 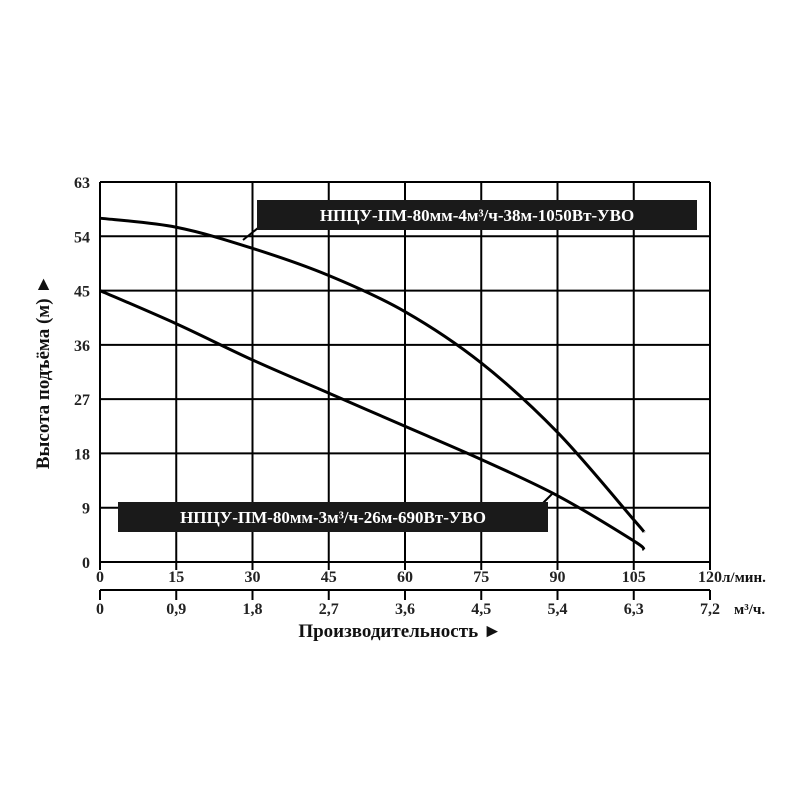 I want to click on y-tick-label: 54, so click(x=82, y=237).